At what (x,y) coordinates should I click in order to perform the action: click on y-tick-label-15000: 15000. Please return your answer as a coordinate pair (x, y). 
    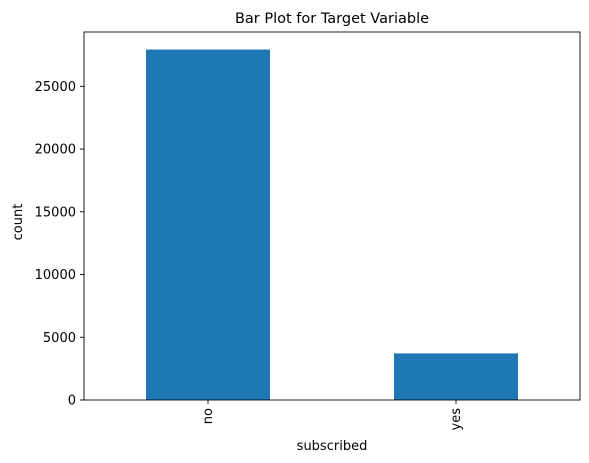
    Looking at the image, I should click on (55, 212).